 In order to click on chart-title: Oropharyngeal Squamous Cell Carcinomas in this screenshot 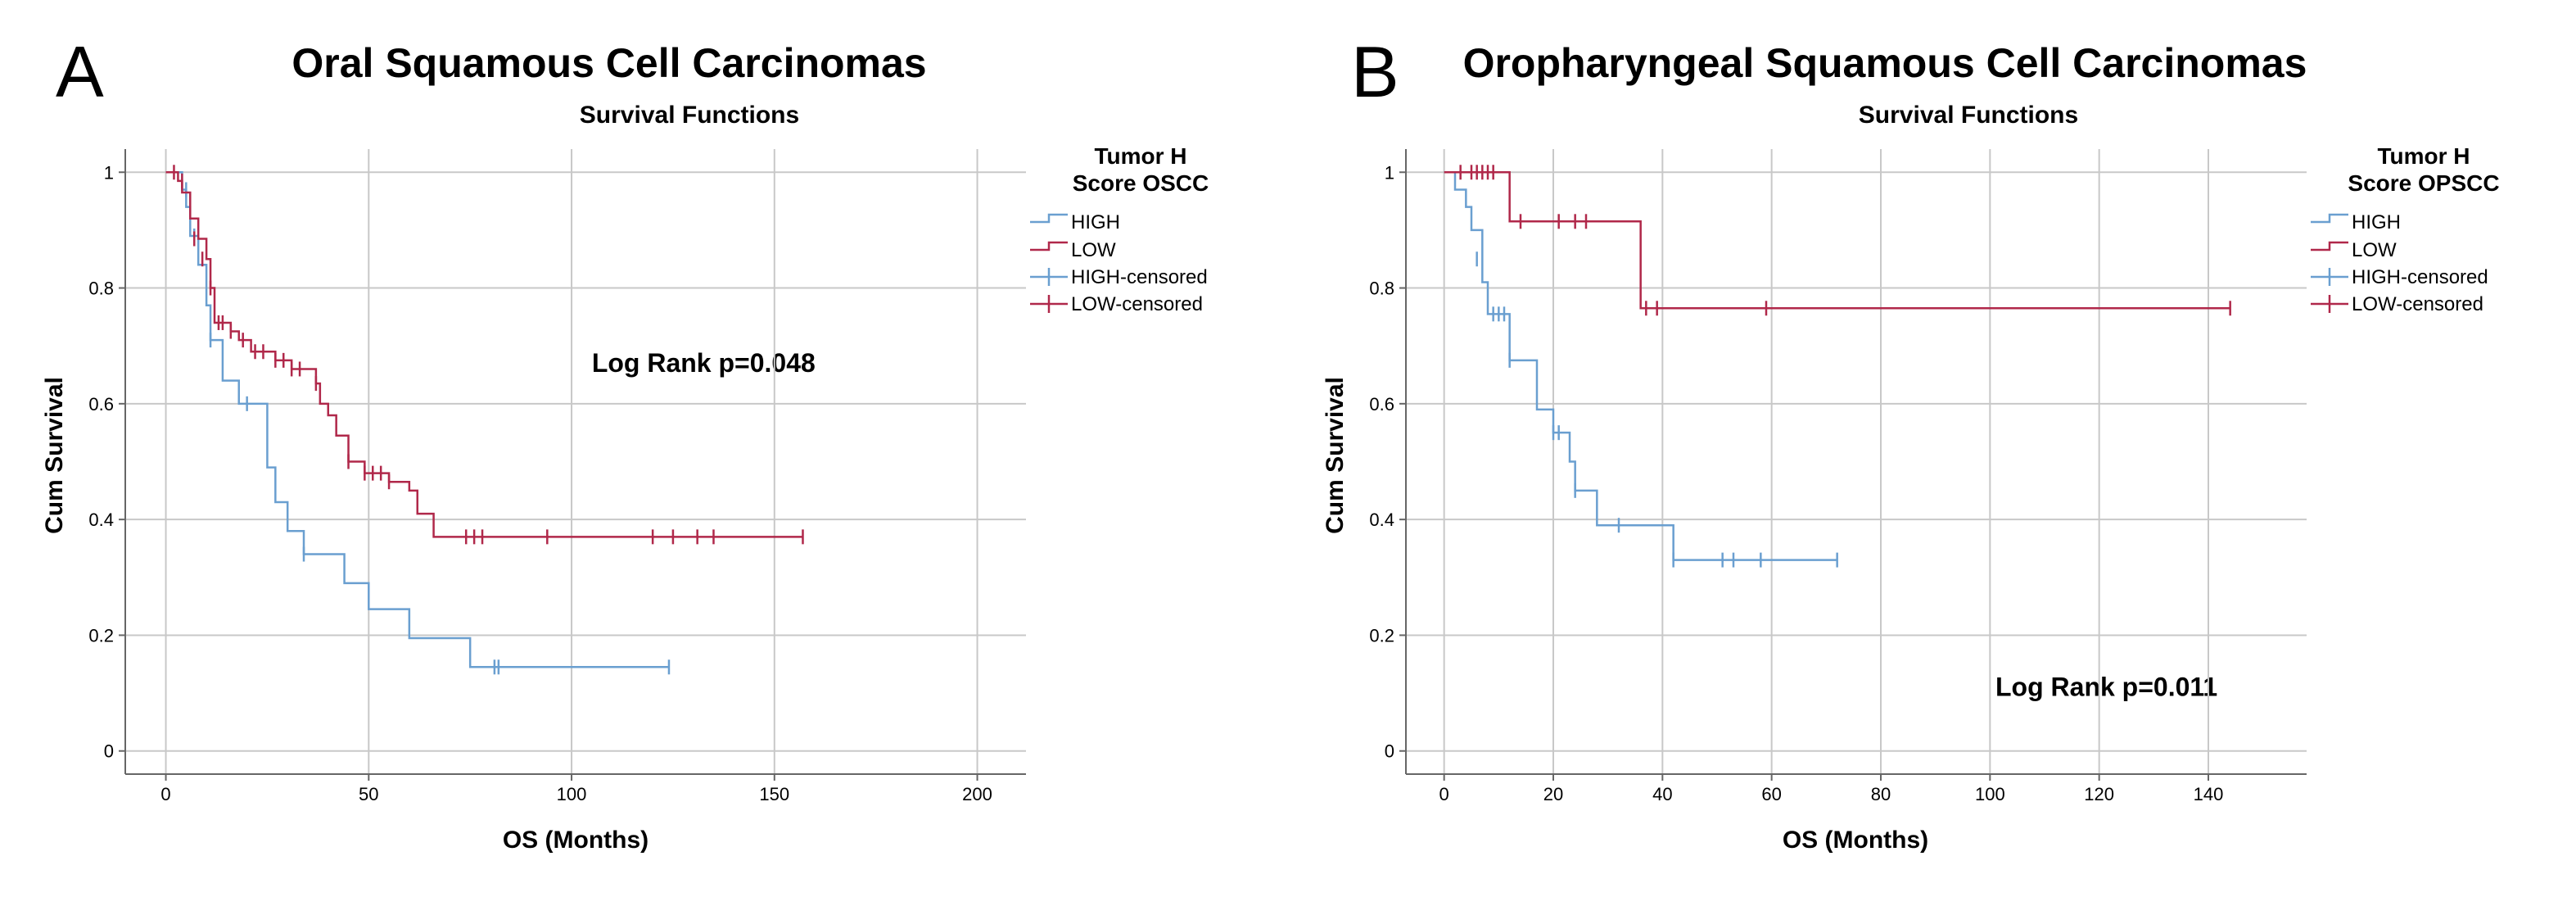, I will do `click(1885, 63)`.